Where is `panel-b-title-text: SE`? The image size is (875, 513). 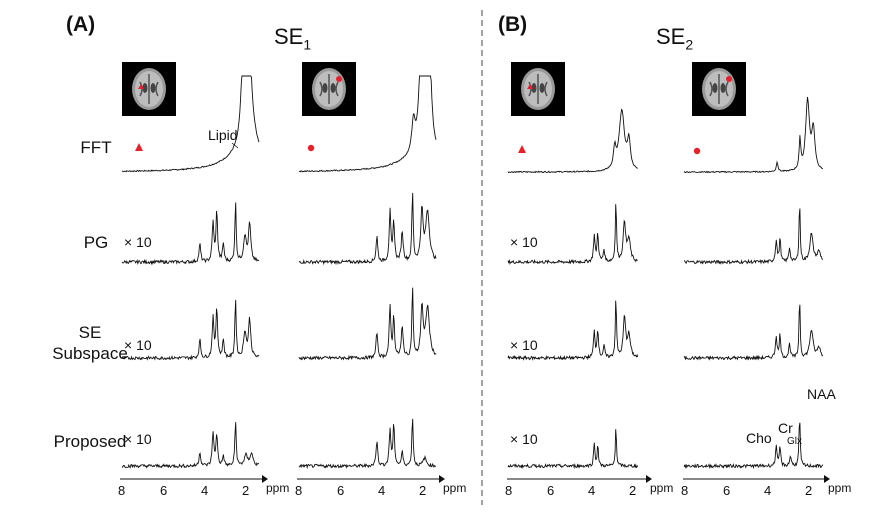 panel-b-title-text: SE is located at coordinates (671, 36).